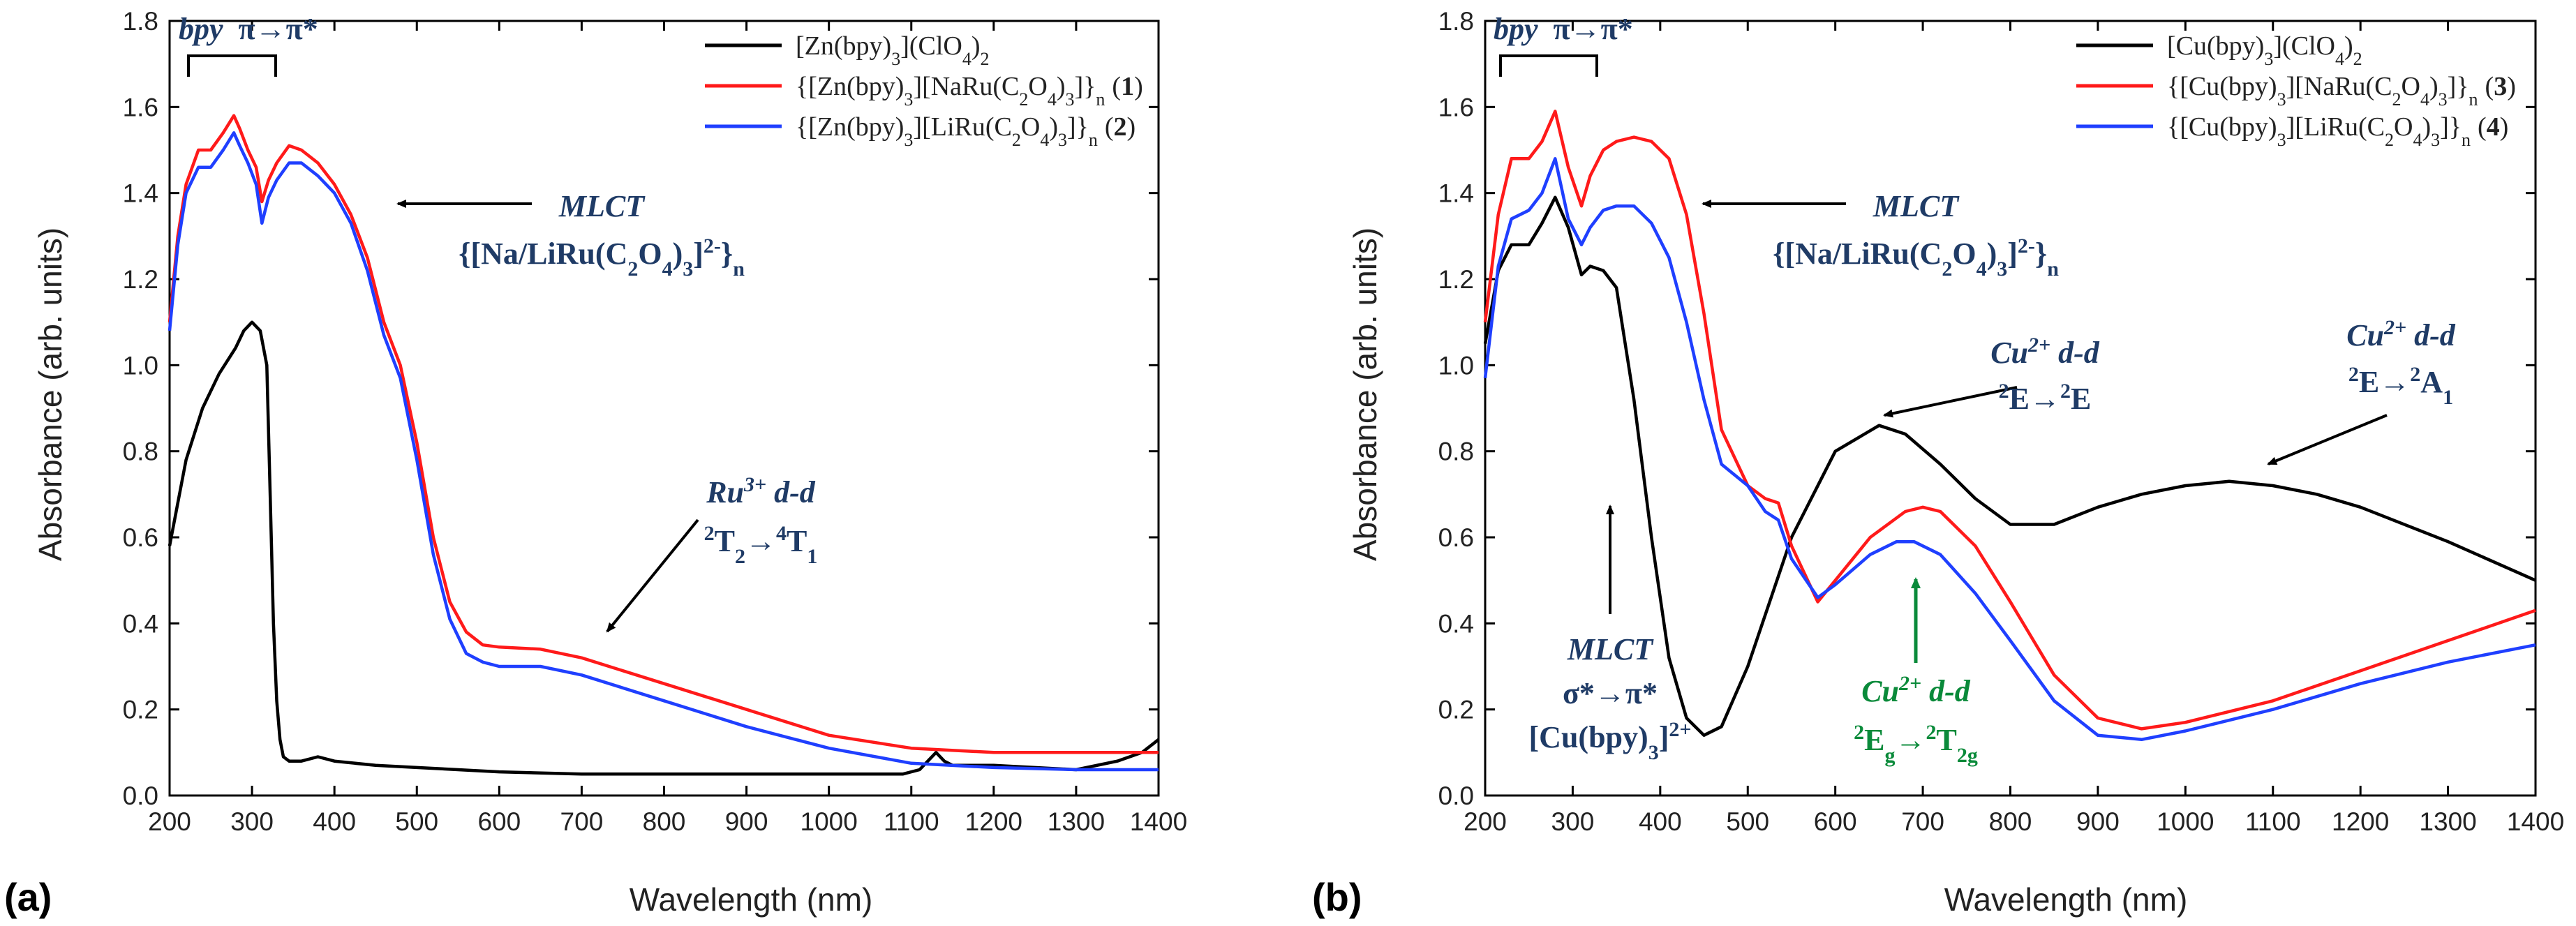 This screenshot has width=2576, height=926. I want to click on panel-b-cu2-transition: 2E→2A1, so click(2400, 386).